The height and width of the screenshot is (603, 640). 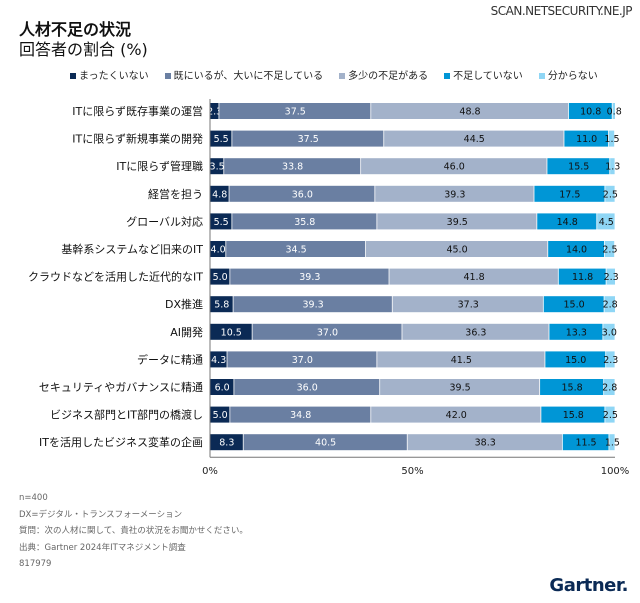 What do you see at coordinates (170, 359) in the screenshot?
I see `category-label: データに精通` at bounding box center [170, 359].